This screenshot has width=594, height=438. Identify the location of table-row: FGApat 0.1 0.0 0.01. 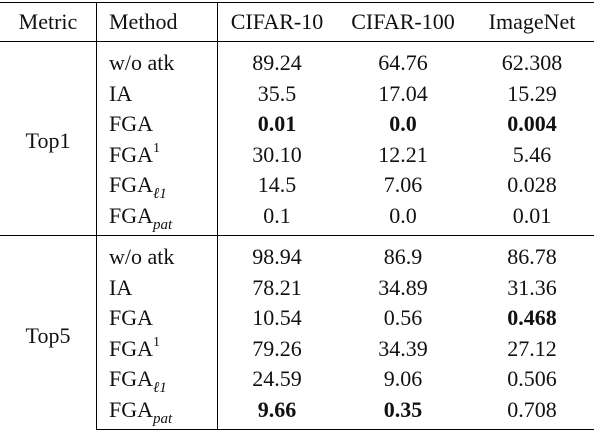
(297, 218).